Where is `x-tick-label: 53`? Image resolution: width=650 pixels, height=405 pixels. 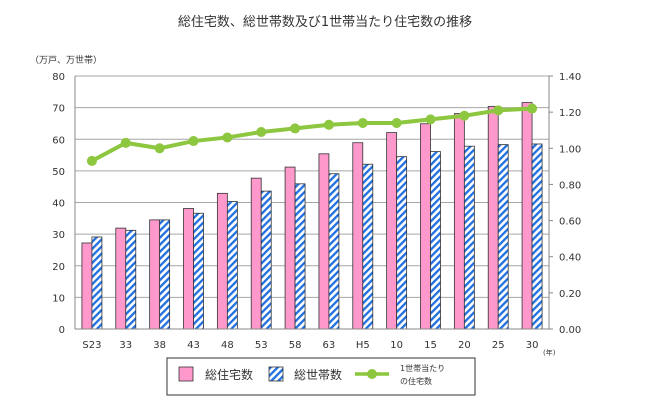 x-tick-label: 53 is located at coordinates (261, 345).